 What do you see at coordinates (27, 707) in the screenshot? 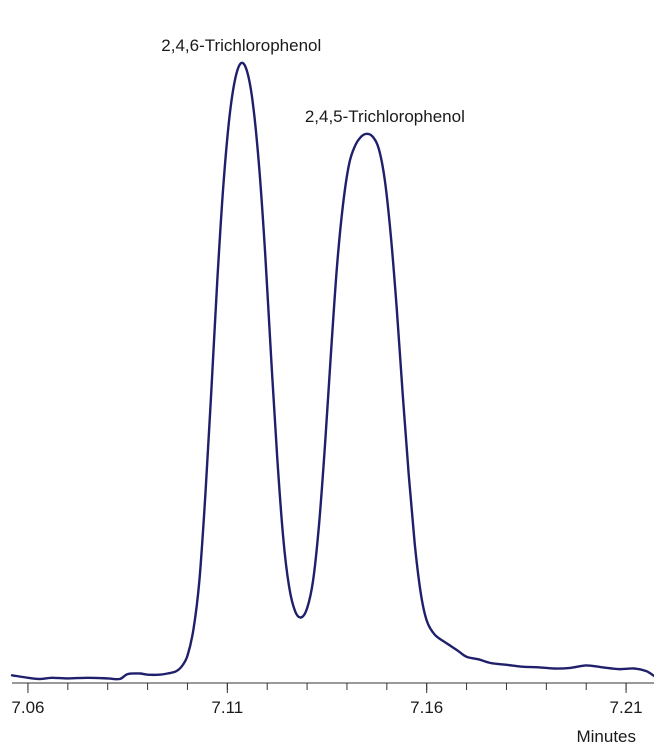
I see `x-tick-label: 7.06` at bounding box center [27, 707].